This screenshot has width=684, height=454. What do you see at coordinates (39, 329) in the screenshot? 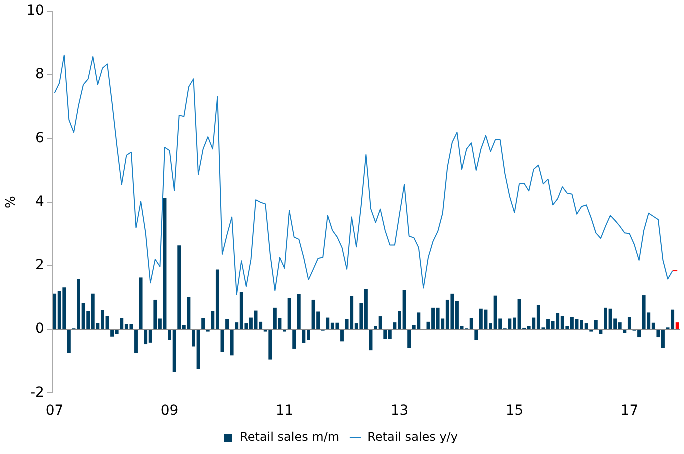
I see `y-tick-label: 0` at bounding box center [39, 329].